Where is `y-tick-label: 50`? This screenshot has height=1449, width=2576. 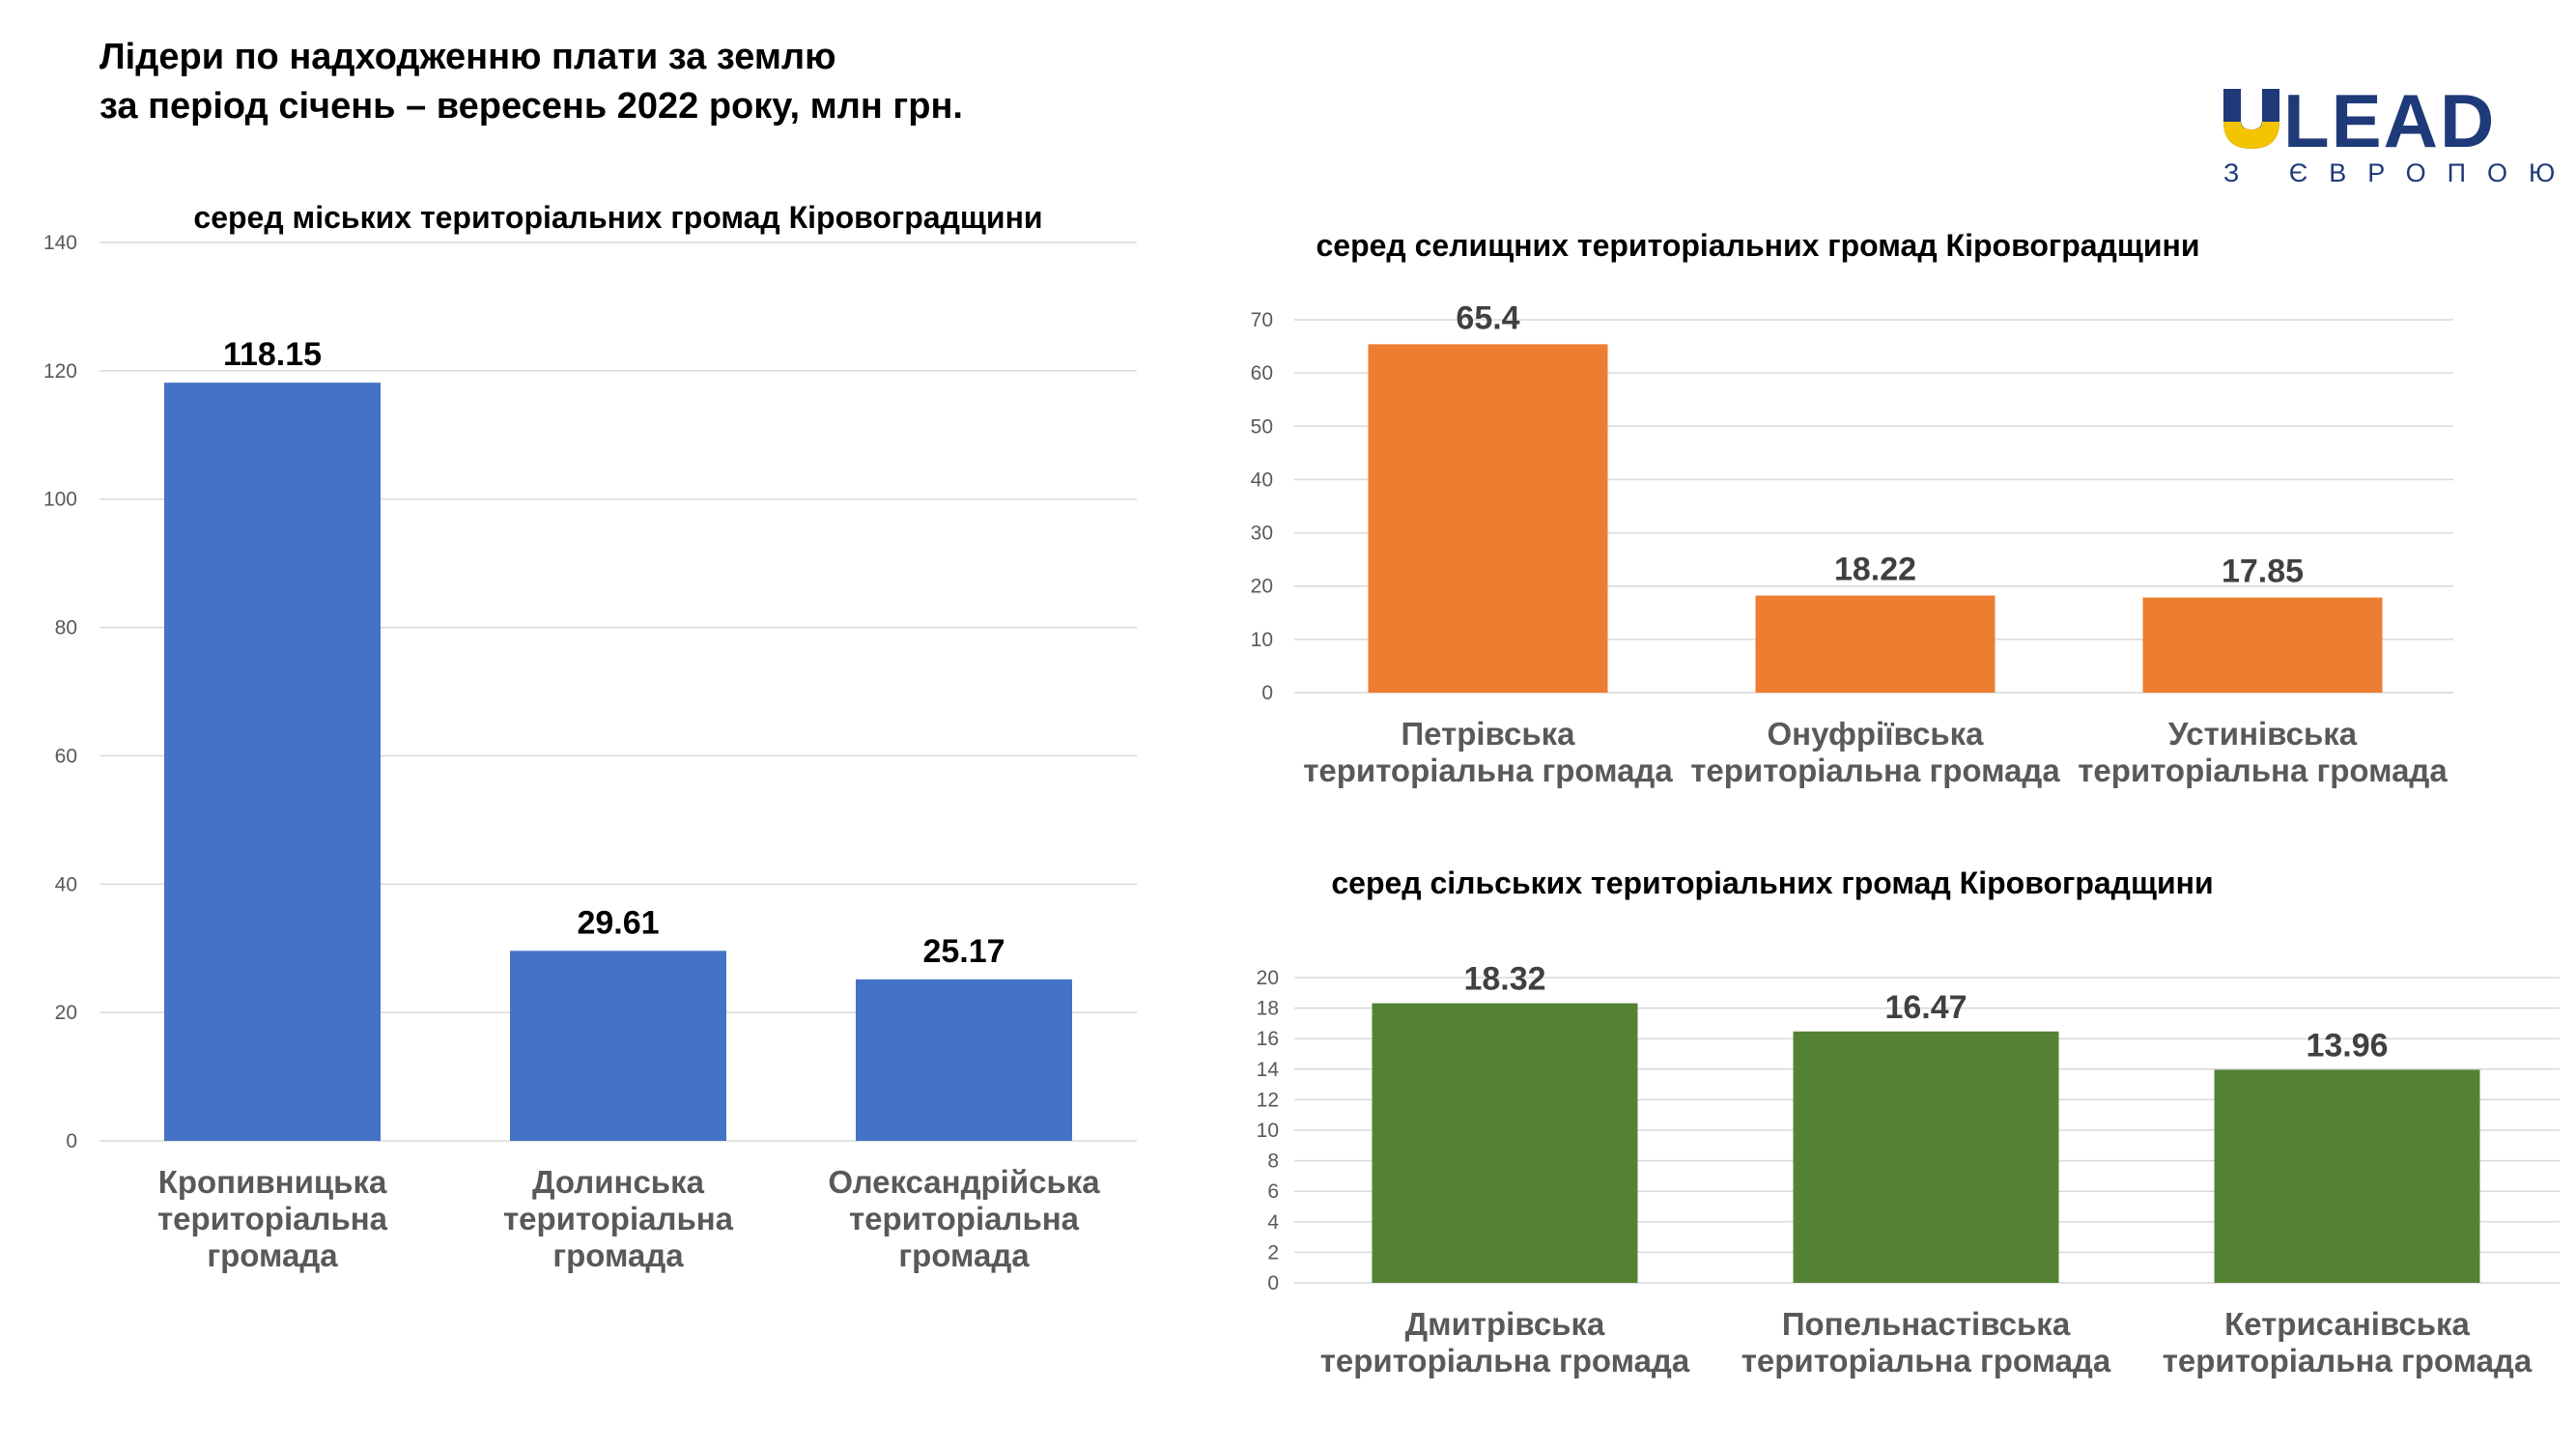
y-tick-label: 50 is located at coordinates (1262, 426).